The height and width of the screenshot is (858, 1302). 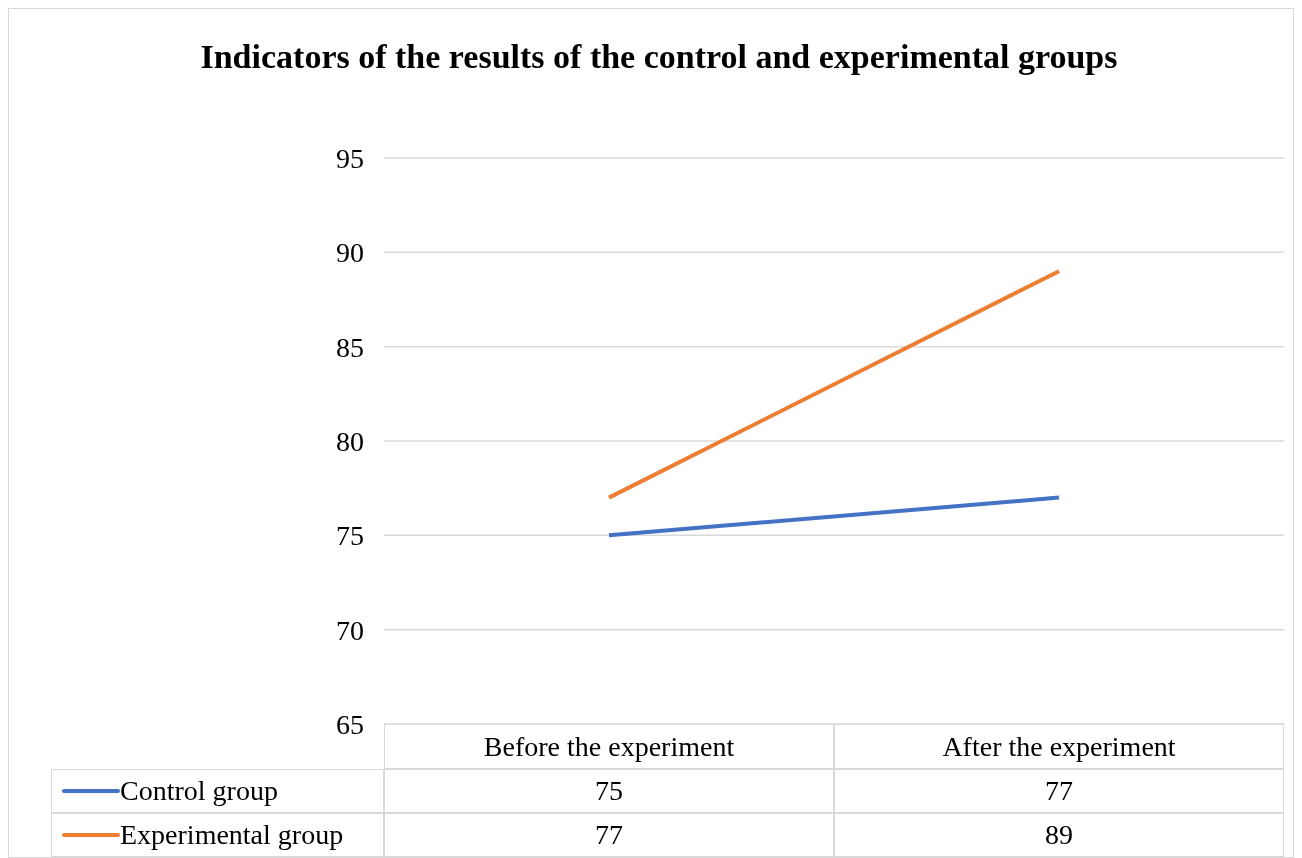 What do you see at coordinates (350, 158) in the screenshot?
I see `y-tick-label: 95` at bounding box center [350, 158].